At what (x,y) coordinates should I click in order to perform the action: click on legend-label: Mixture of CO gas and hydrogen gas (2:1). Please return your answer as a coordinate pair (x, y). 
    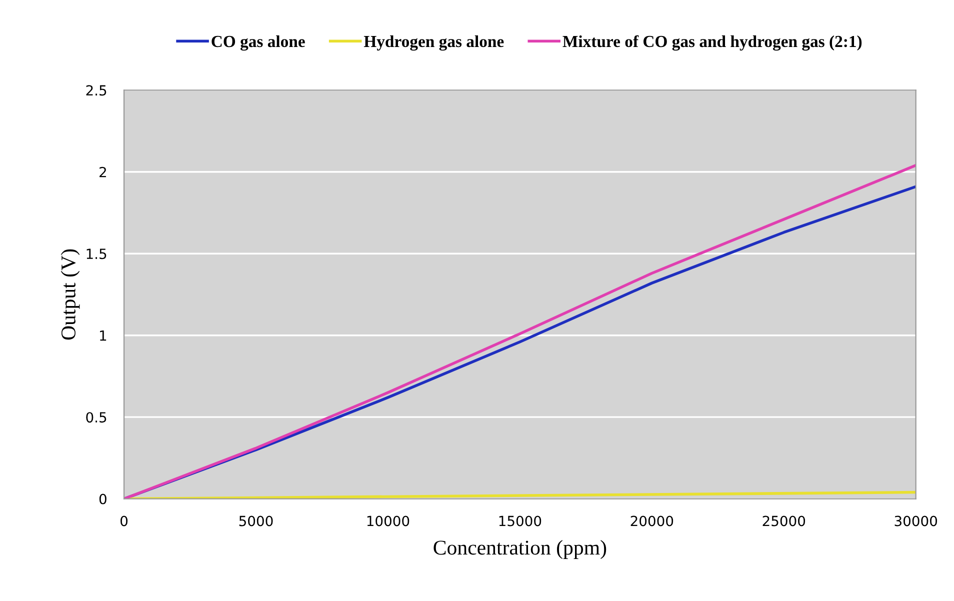
    Looking at the image, I should click on (712, 43).